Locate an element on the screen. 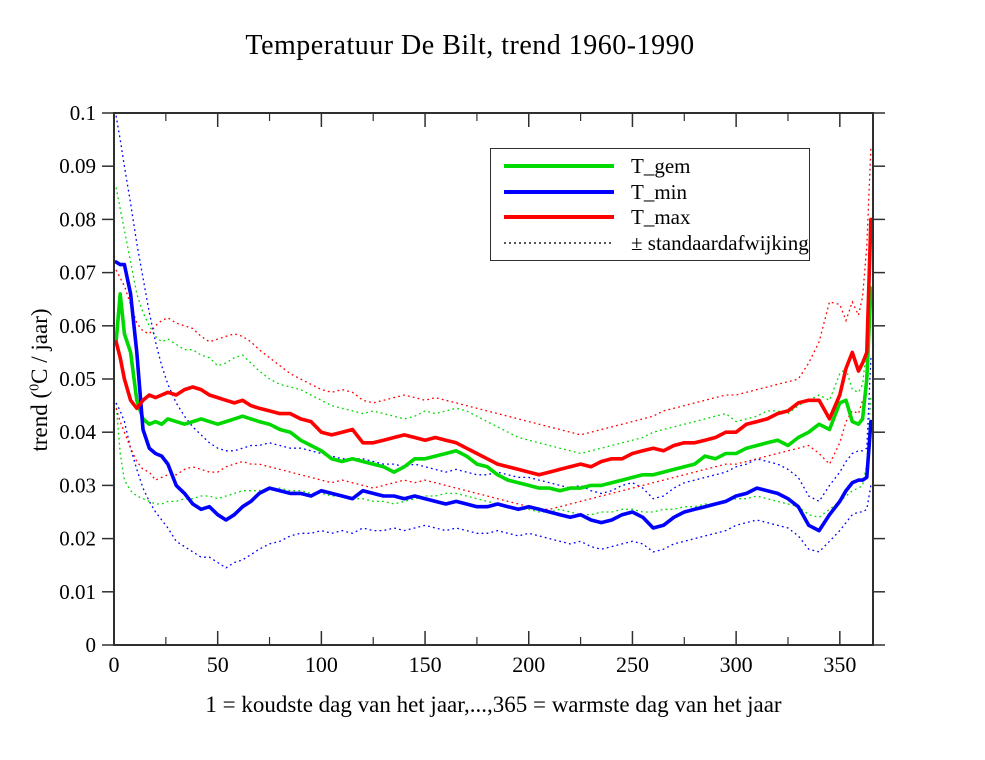  legend: T_gem T_min T_max ± standaardafwijking is located at coordinates (650, 204).